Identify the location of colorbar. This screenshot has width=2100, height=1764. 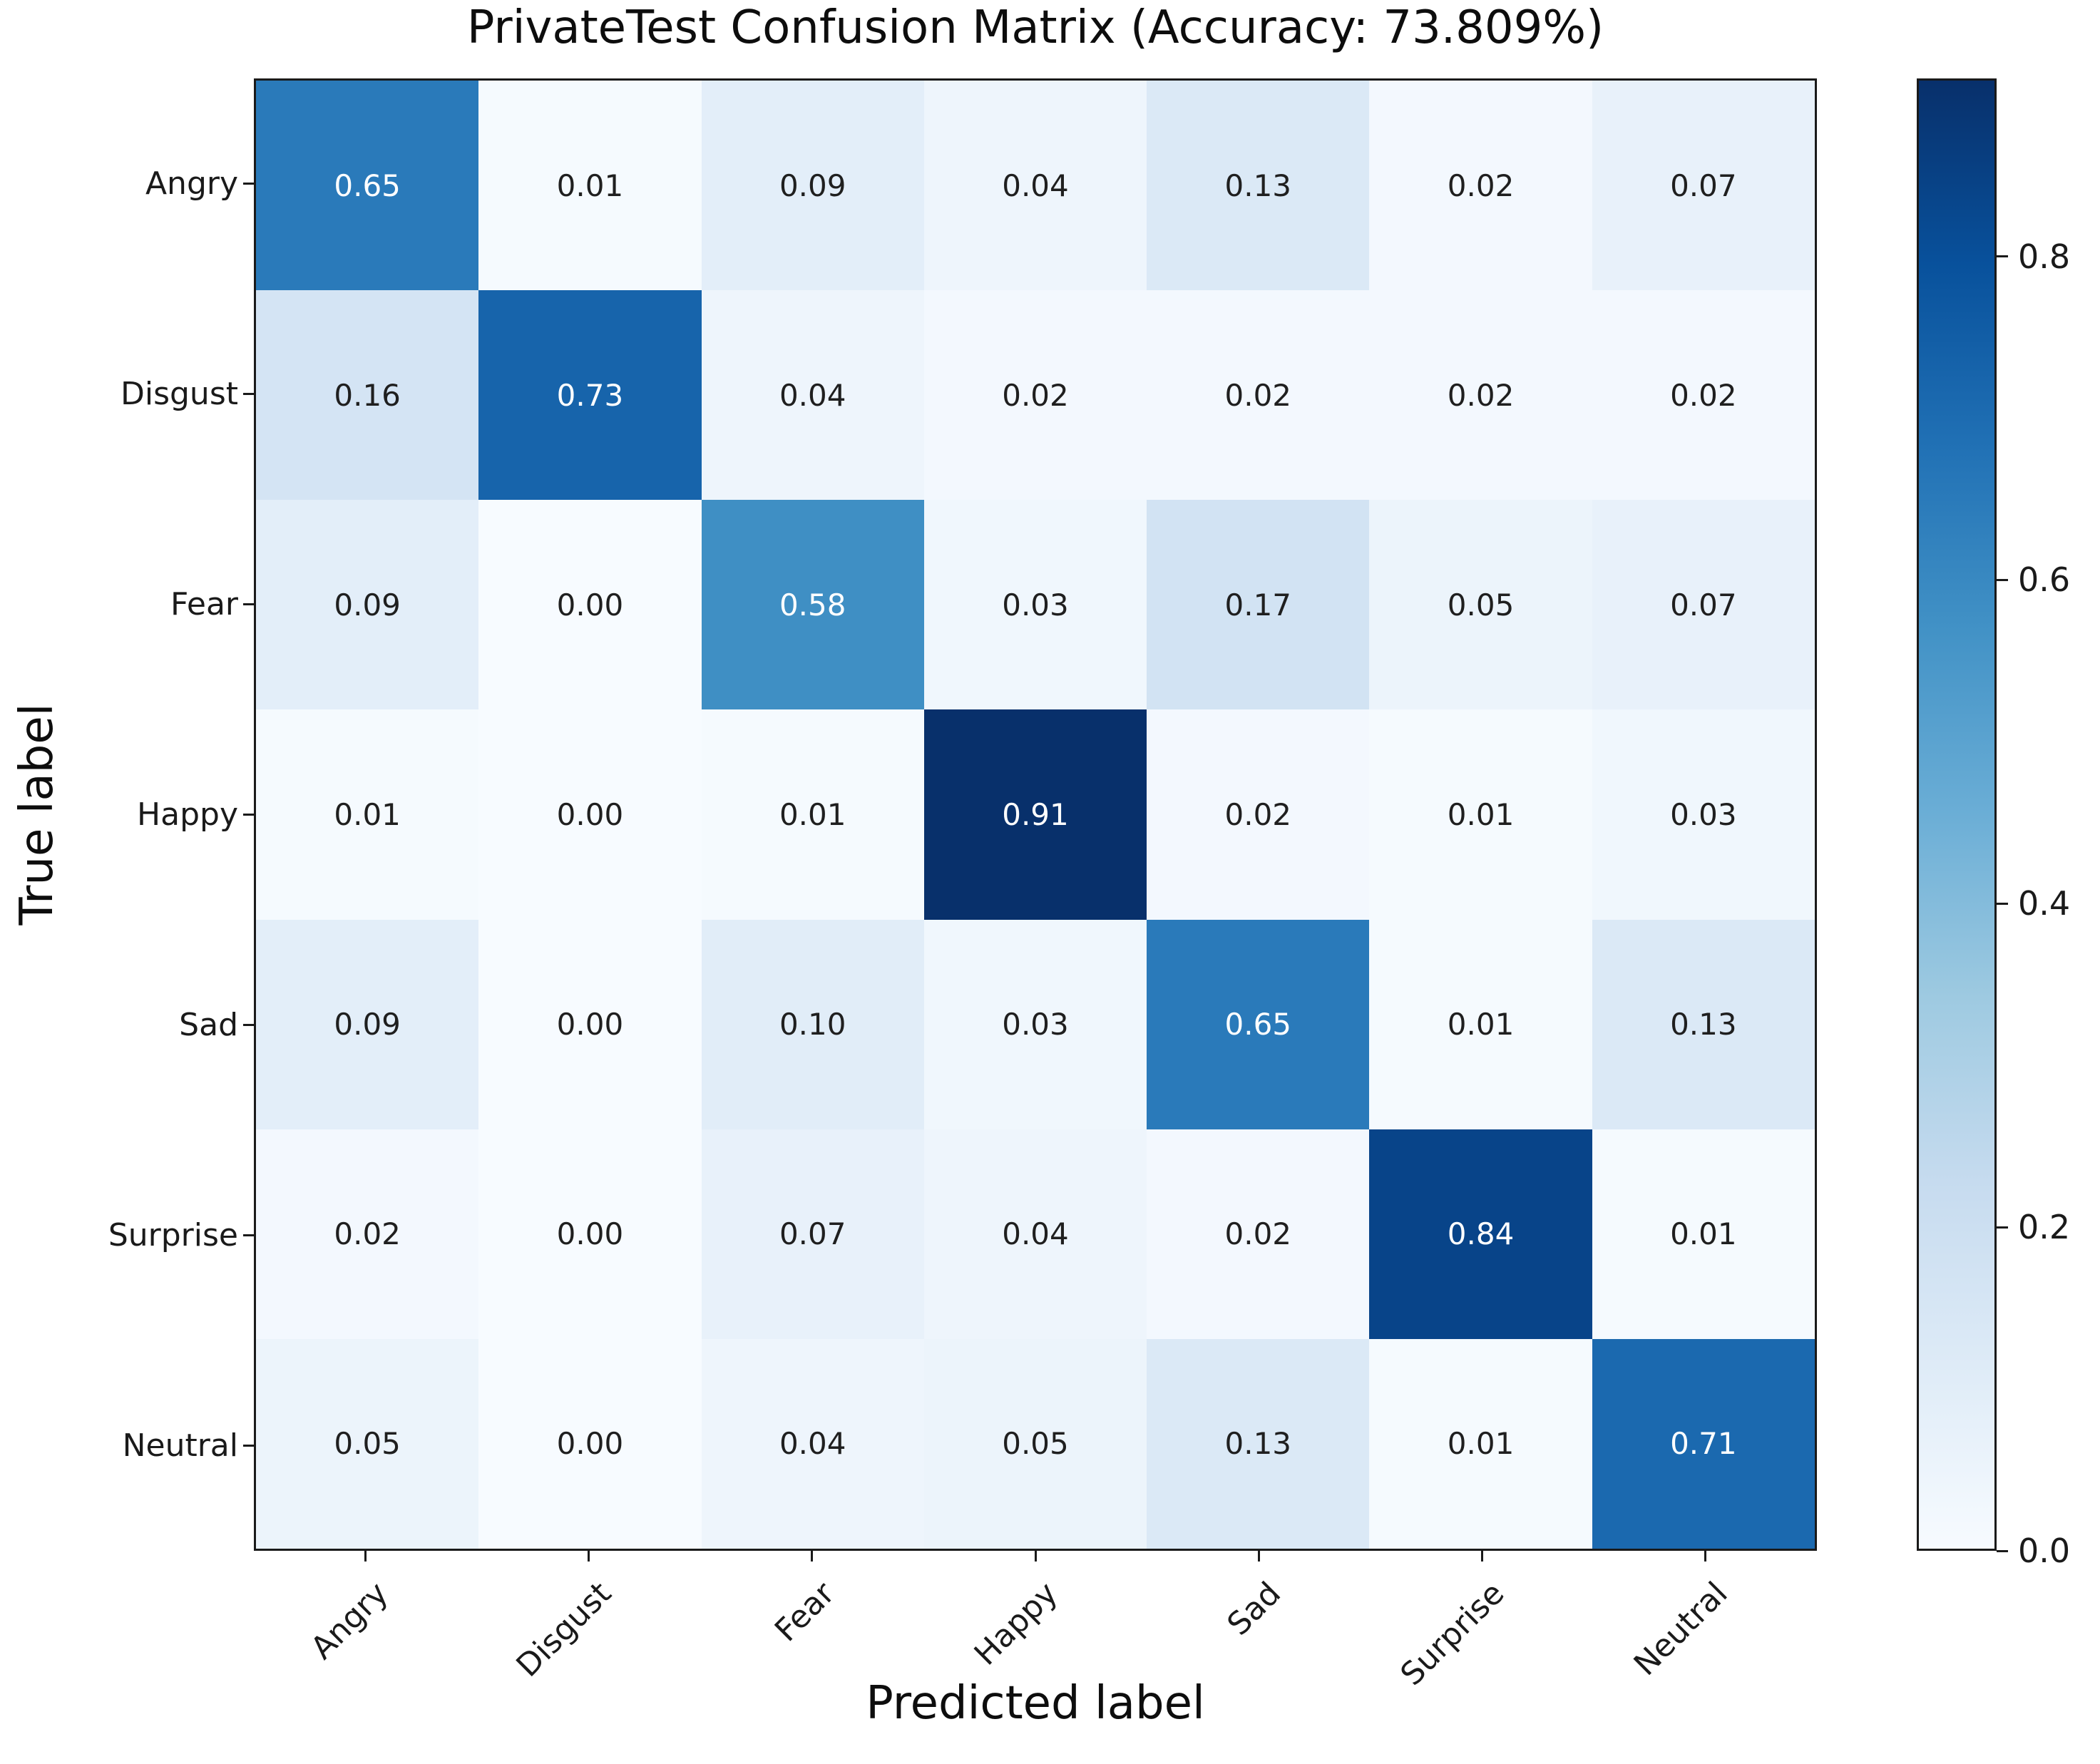
(1957, 814).